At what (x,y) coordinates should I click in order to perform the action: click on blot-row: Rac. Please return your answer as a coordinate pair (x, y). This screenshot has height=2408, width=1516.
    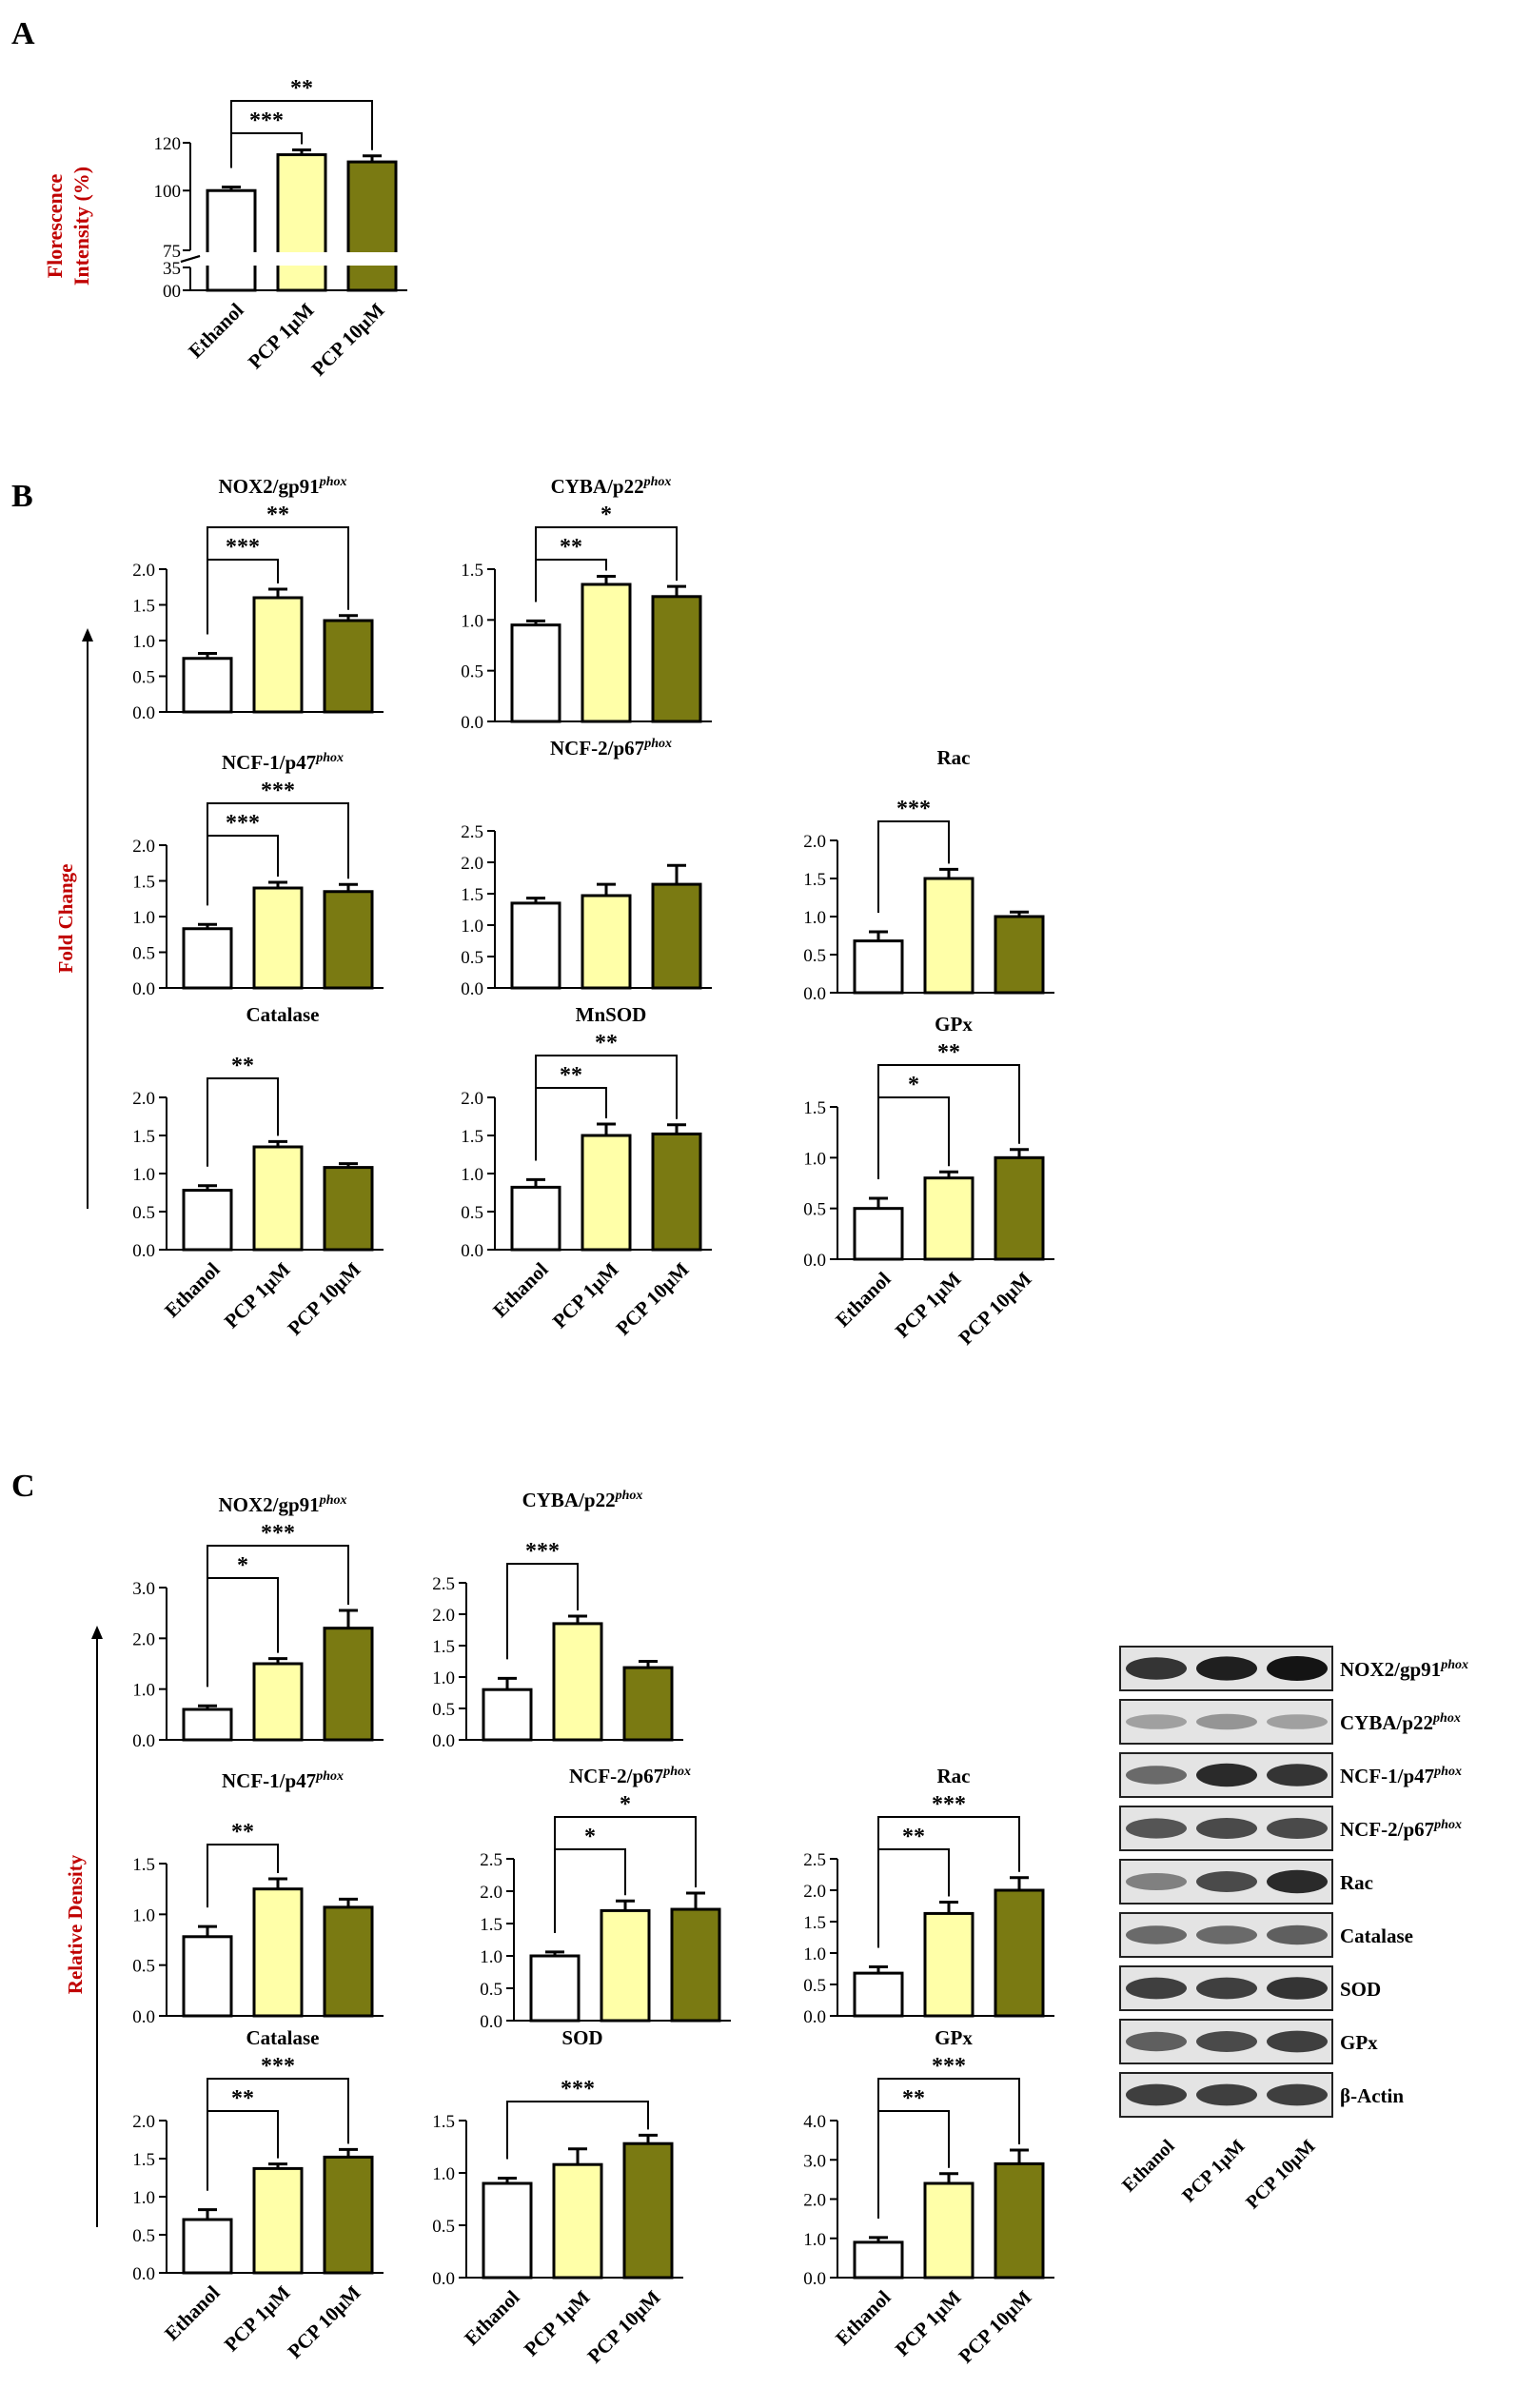
    Looking at the image, I should click on (1246, 1882).